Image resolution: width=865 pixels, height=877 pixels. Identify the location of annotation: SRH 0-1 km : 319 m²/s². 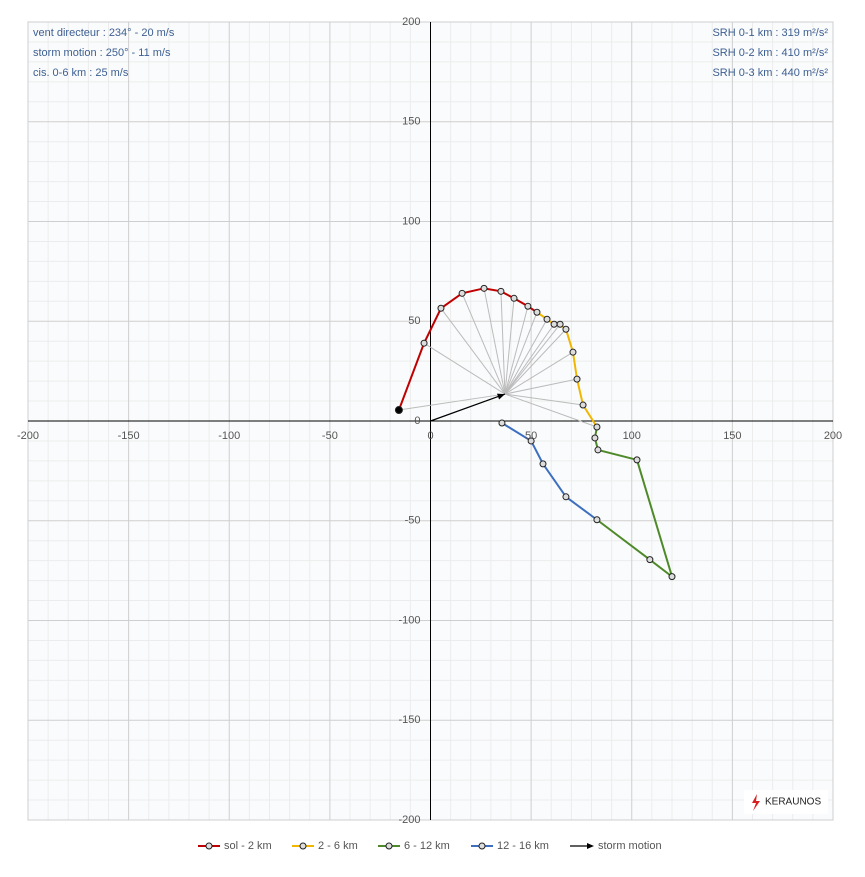
(770, 33).